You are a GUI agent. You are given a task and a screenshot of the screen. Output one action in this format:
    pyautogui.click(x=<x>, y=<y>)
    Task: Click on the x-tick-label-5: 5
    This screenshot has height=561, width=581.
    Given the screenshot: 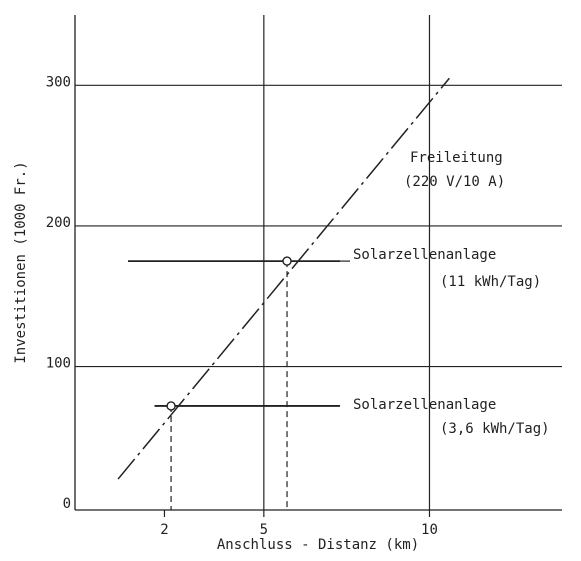 What is the action you would take?
    pyautogui.click(x=264, y=530)
    